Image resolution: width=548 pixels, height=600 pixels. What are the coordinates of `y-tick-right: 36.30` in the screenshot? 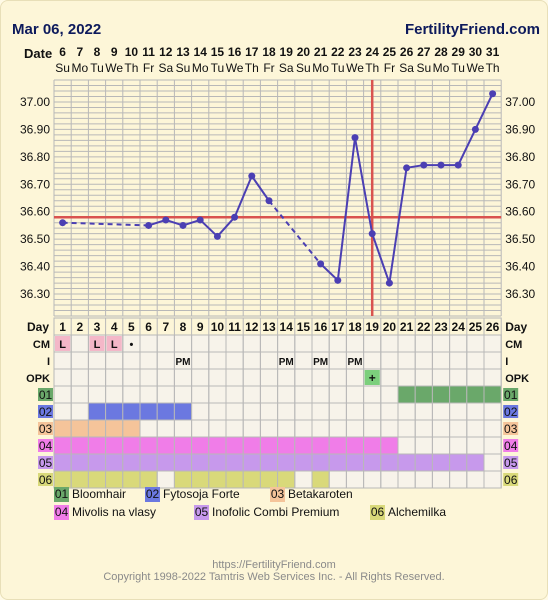 It's located at (520, 294).